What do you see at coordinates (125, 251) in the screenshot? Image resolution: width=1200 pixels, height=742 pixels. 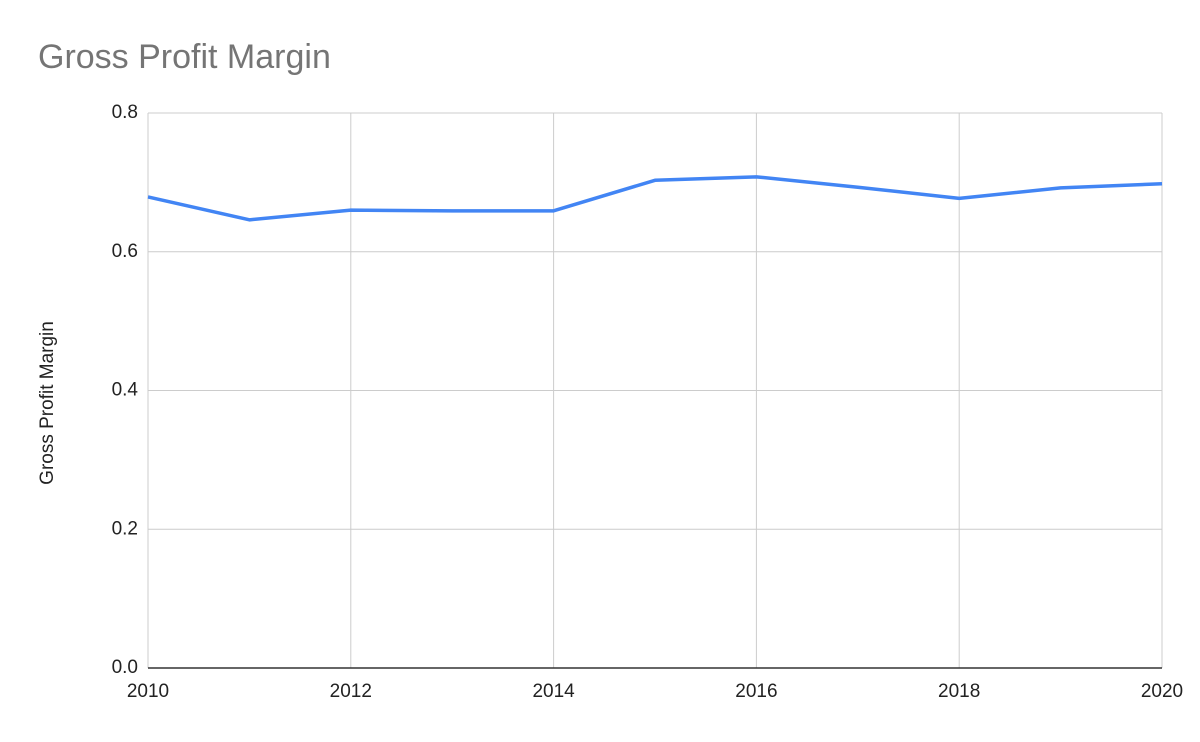 I see `y-tick-label: 0.6` at bounding box center [125, 251].